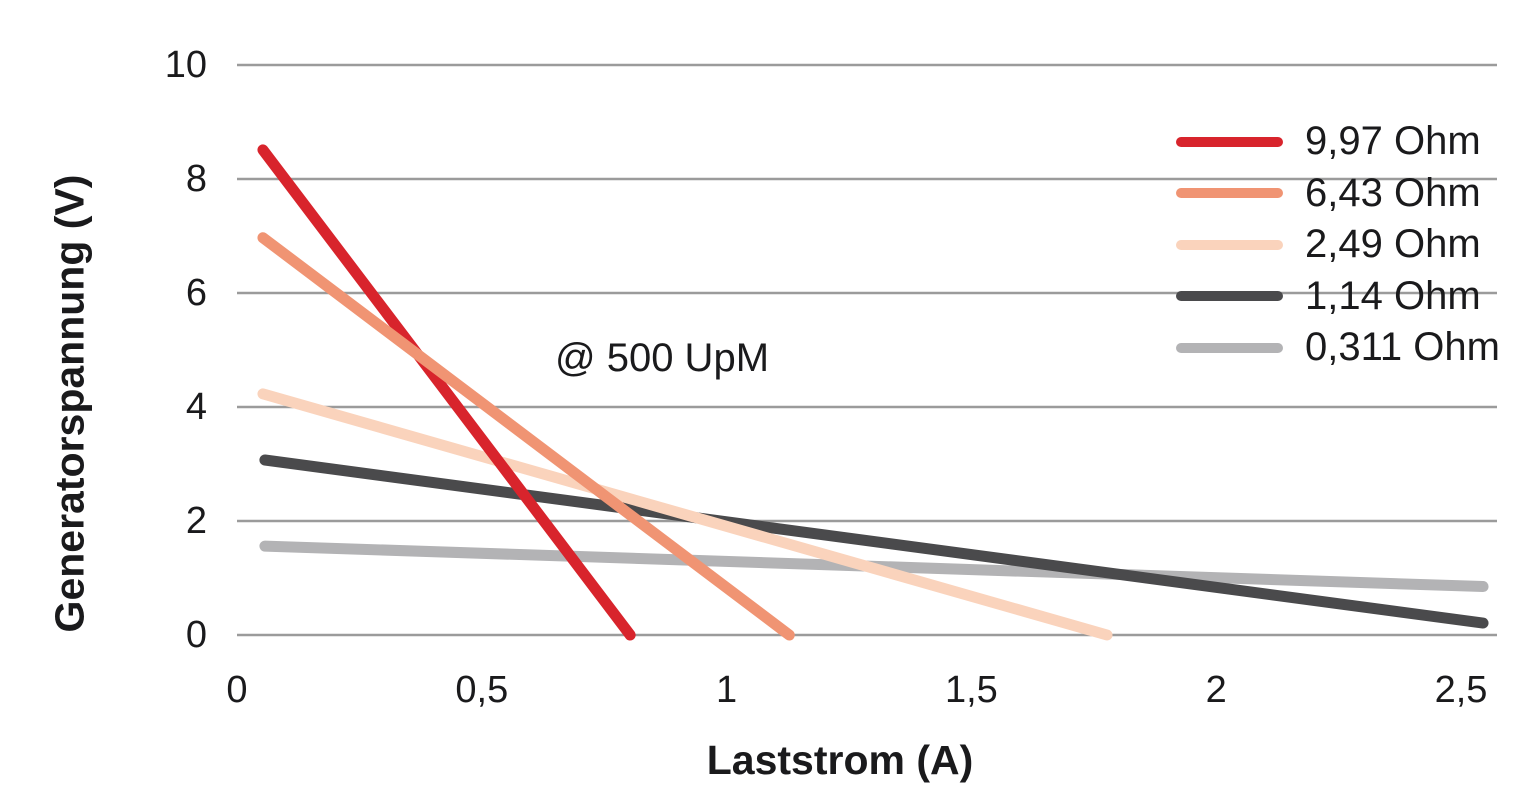  I want to click on legend-swatch-0-311-ohm, so click(1229, 347).